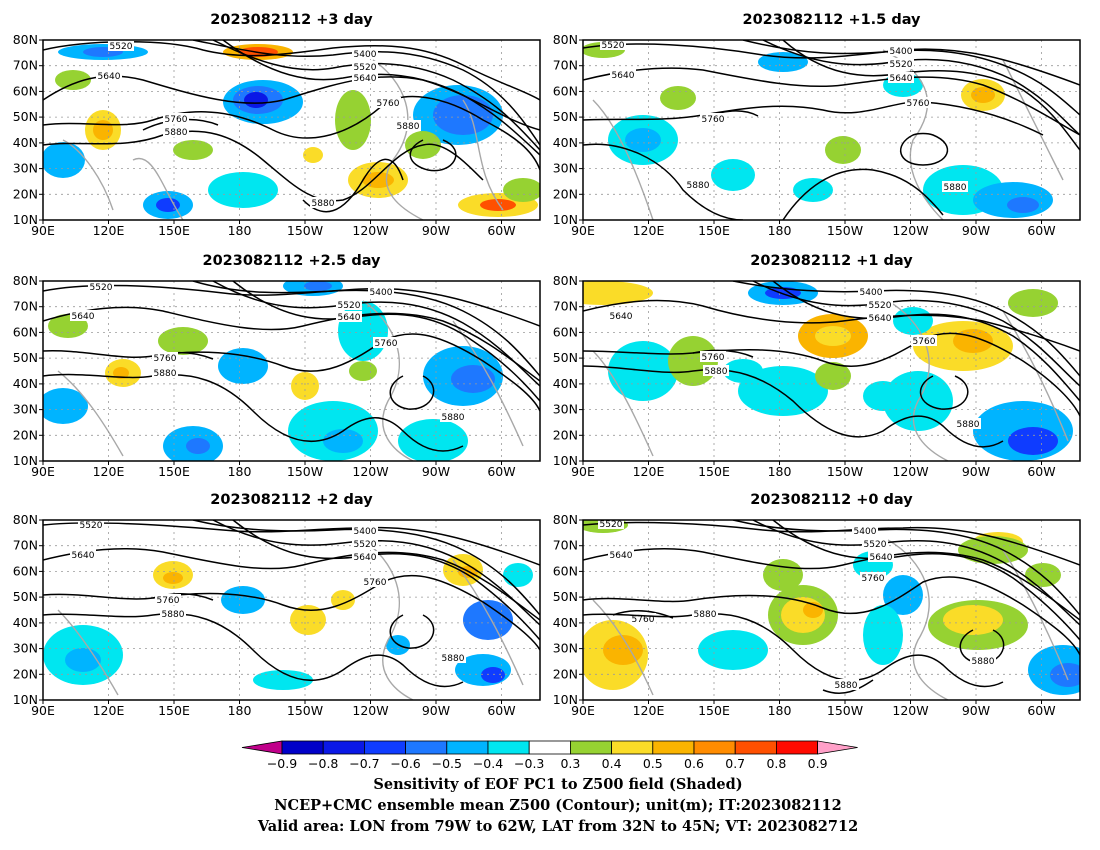 The width and height of the screenshot is (1100, 850). What do you see at coordinates (109, 230) in the screenshot?
I see `lon-label: 120E` at bounding box center [109, 230].